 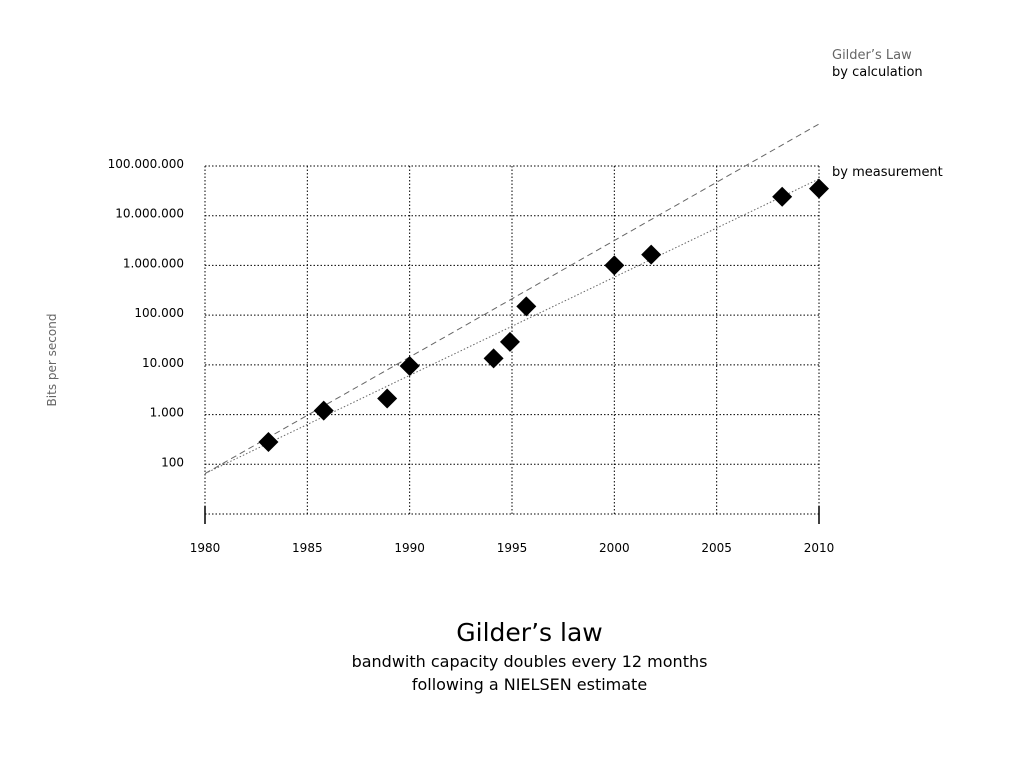 I want to click on x-tick-label: 2005, so click(x=716, y=548).